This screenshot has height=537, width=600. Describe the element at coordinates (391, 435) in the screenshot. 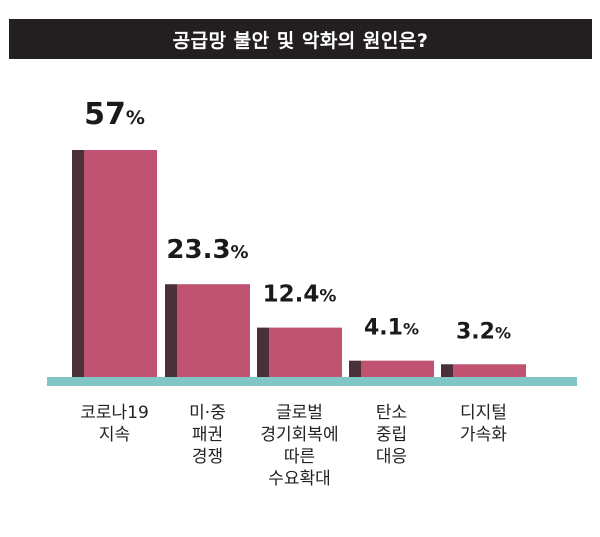

I see `category-label: 탄소 중립 대응` at that location.